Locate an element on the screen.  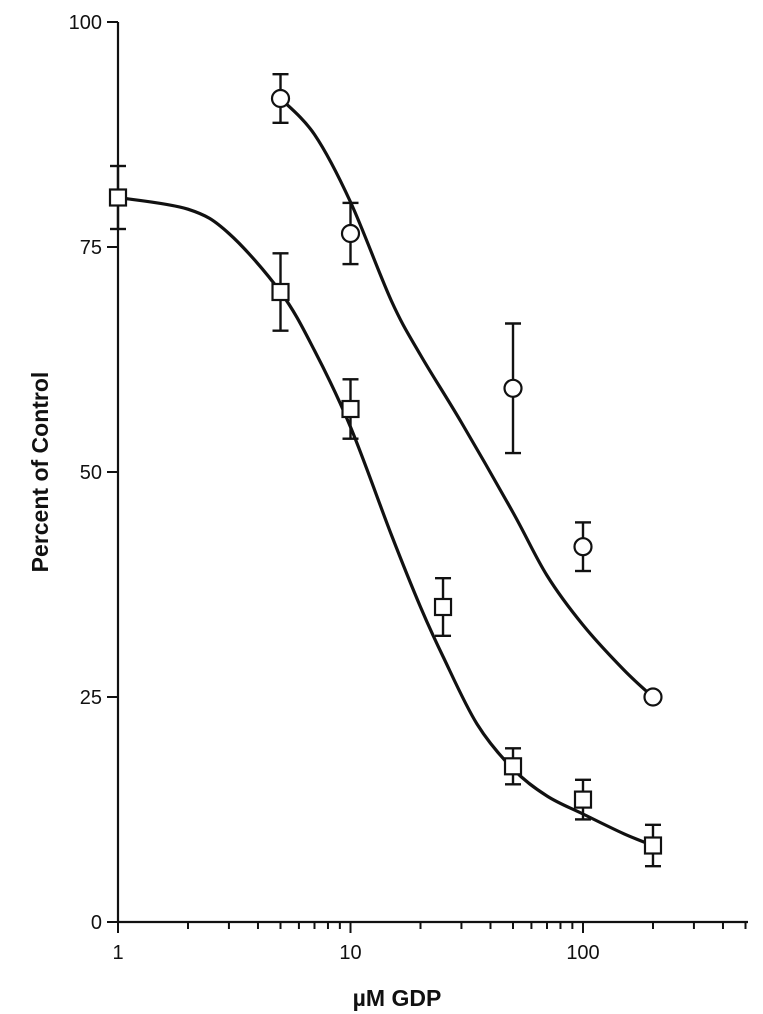
x-tick-label: 1 is located at coordinates (117, 953).